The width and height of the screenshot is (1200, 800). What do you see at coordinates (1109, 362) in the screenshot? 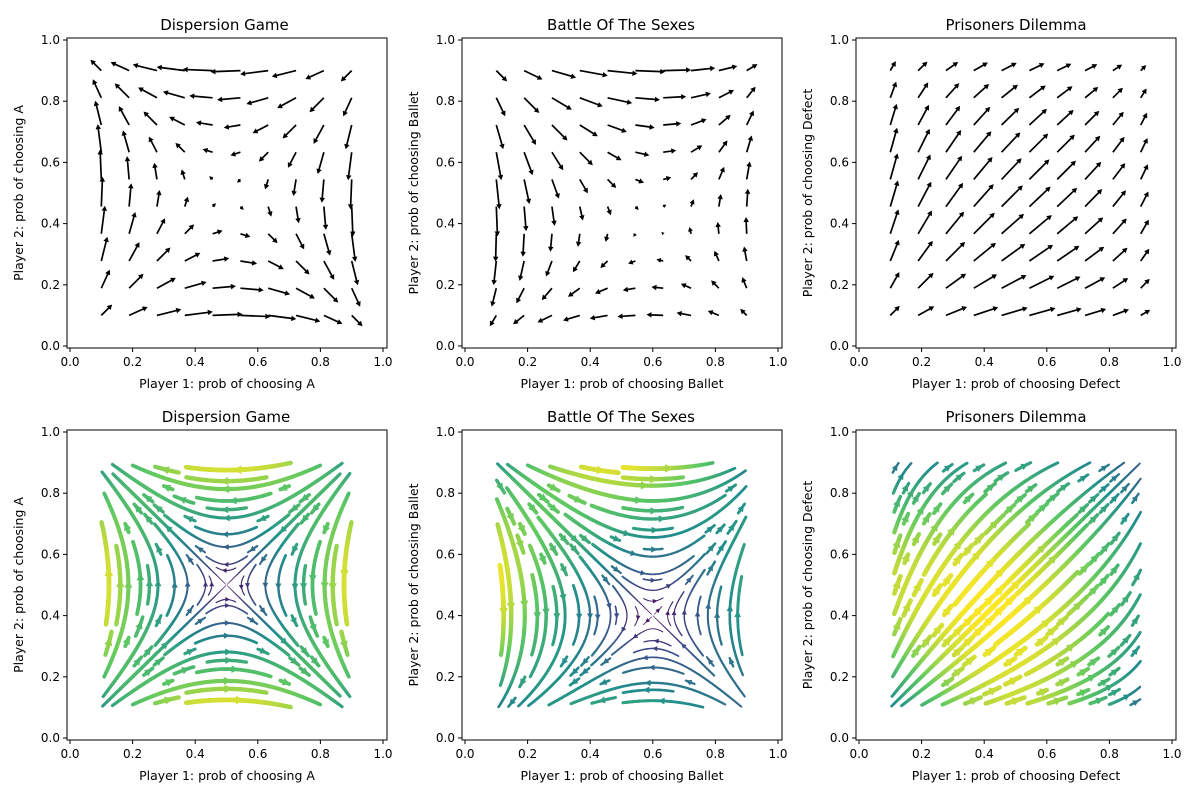
I see `x-tick-label: 0.8` at bounding box center [1109, 362].